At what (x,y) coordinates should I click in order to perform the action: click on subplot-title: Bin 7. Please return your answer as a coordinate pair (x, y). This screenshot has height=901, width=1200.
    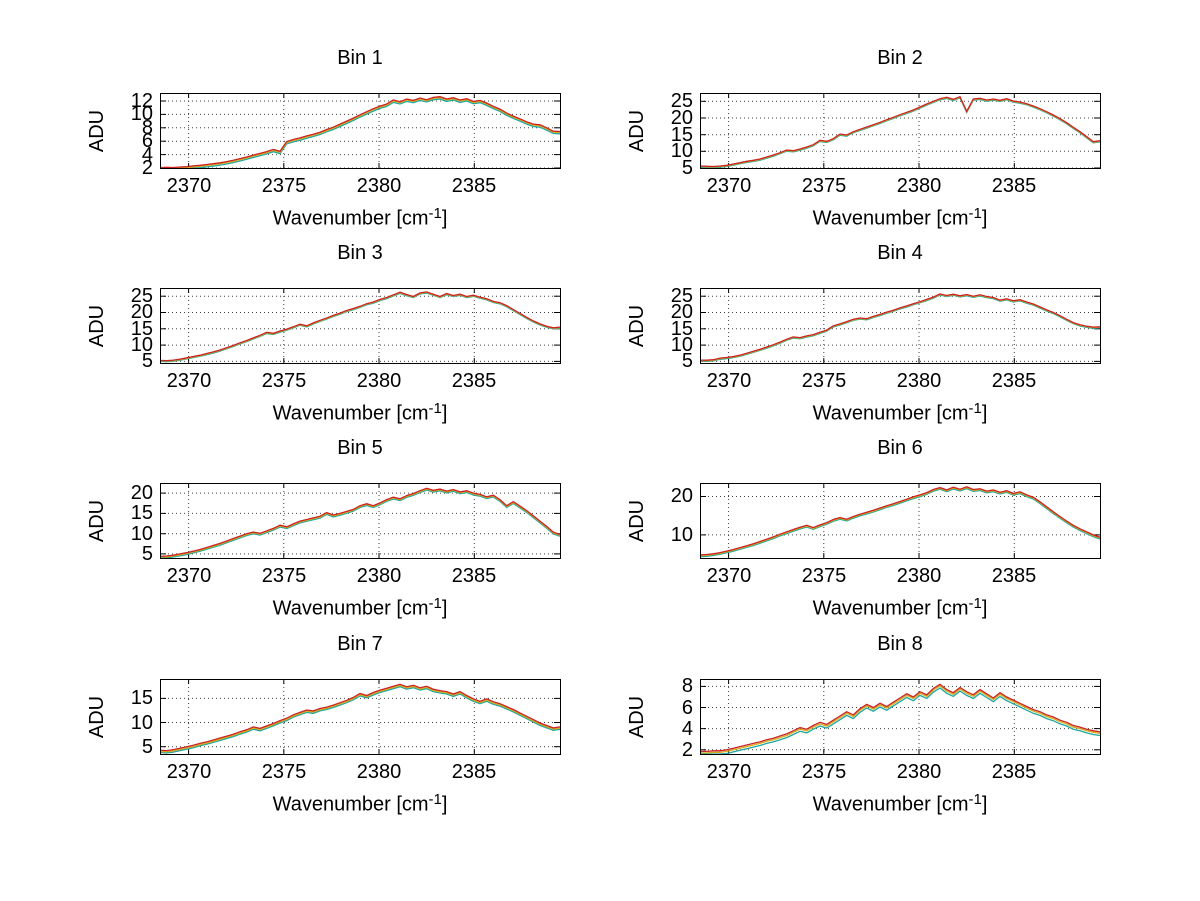
    Looking at the image, I should click on (360, 644).